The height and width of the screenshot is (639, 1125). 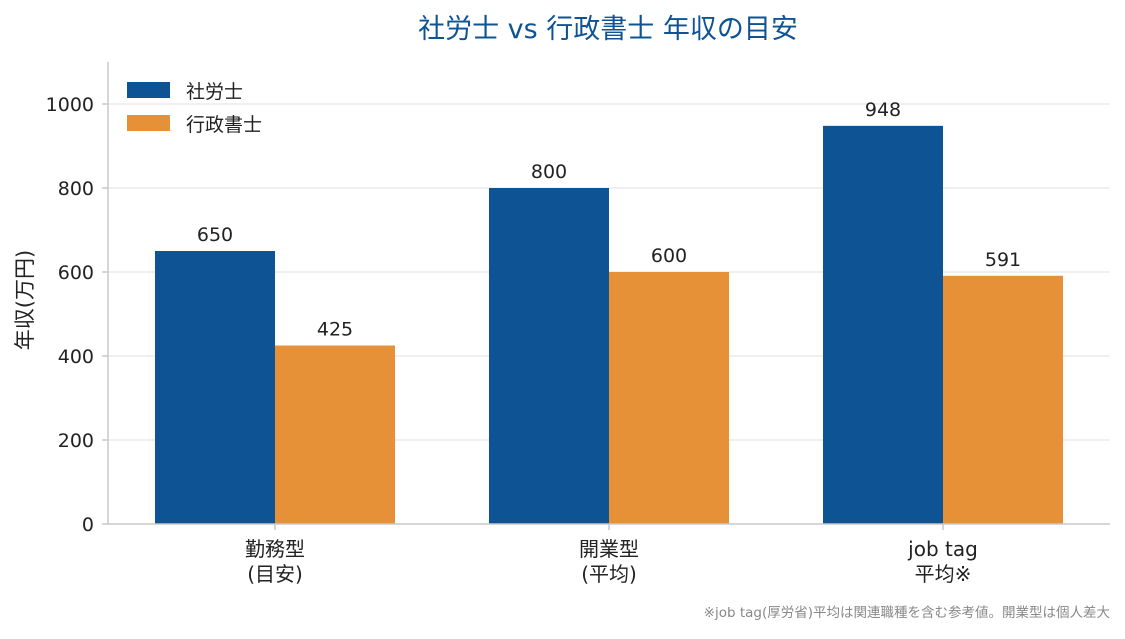 What do you see at coordinates (883, 110) in the screenshot?
I see `data-label: 948` at bounding box center [883, 110].